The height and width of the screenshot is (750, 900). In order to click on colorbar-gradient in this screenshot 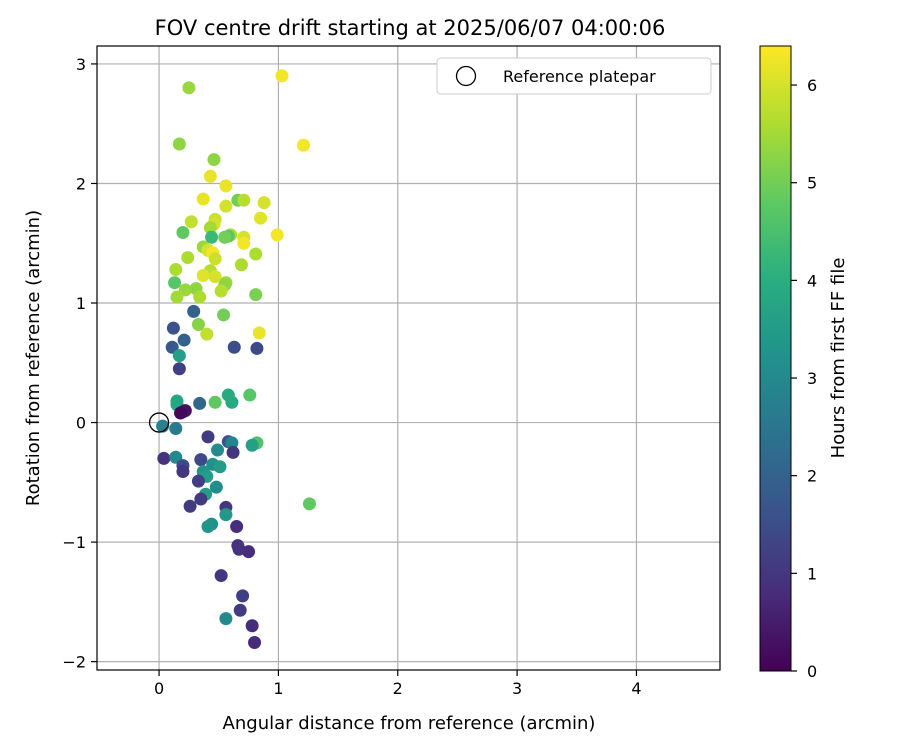, I will do `click(775, 358)`.